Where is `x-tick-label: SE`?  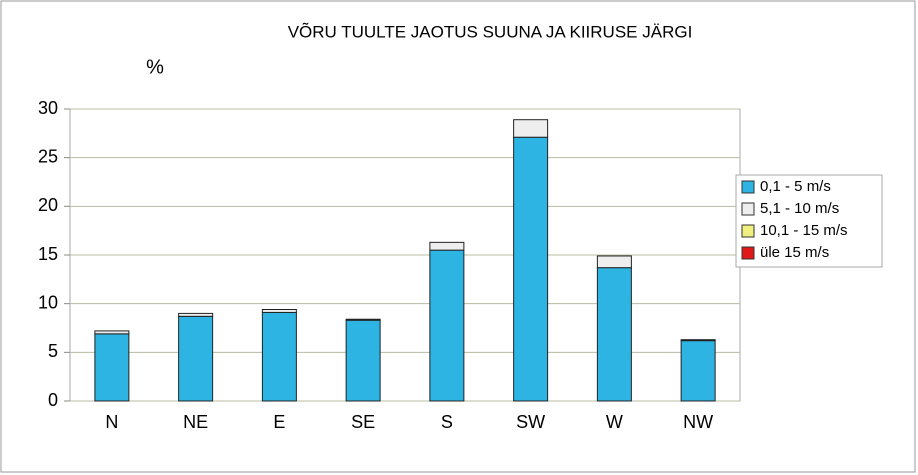 x-tick-label: SE is located at coordinates (363, 422).